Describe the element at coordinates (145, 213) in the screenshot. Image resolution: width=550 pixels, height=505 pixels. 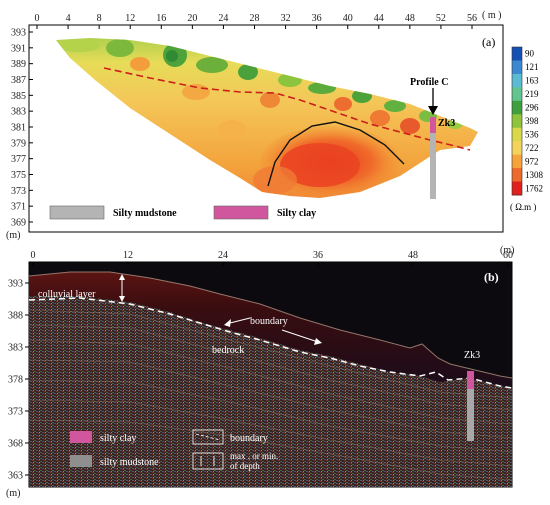
I see `legend-mudstone-label: Silty mudstone` at that location.